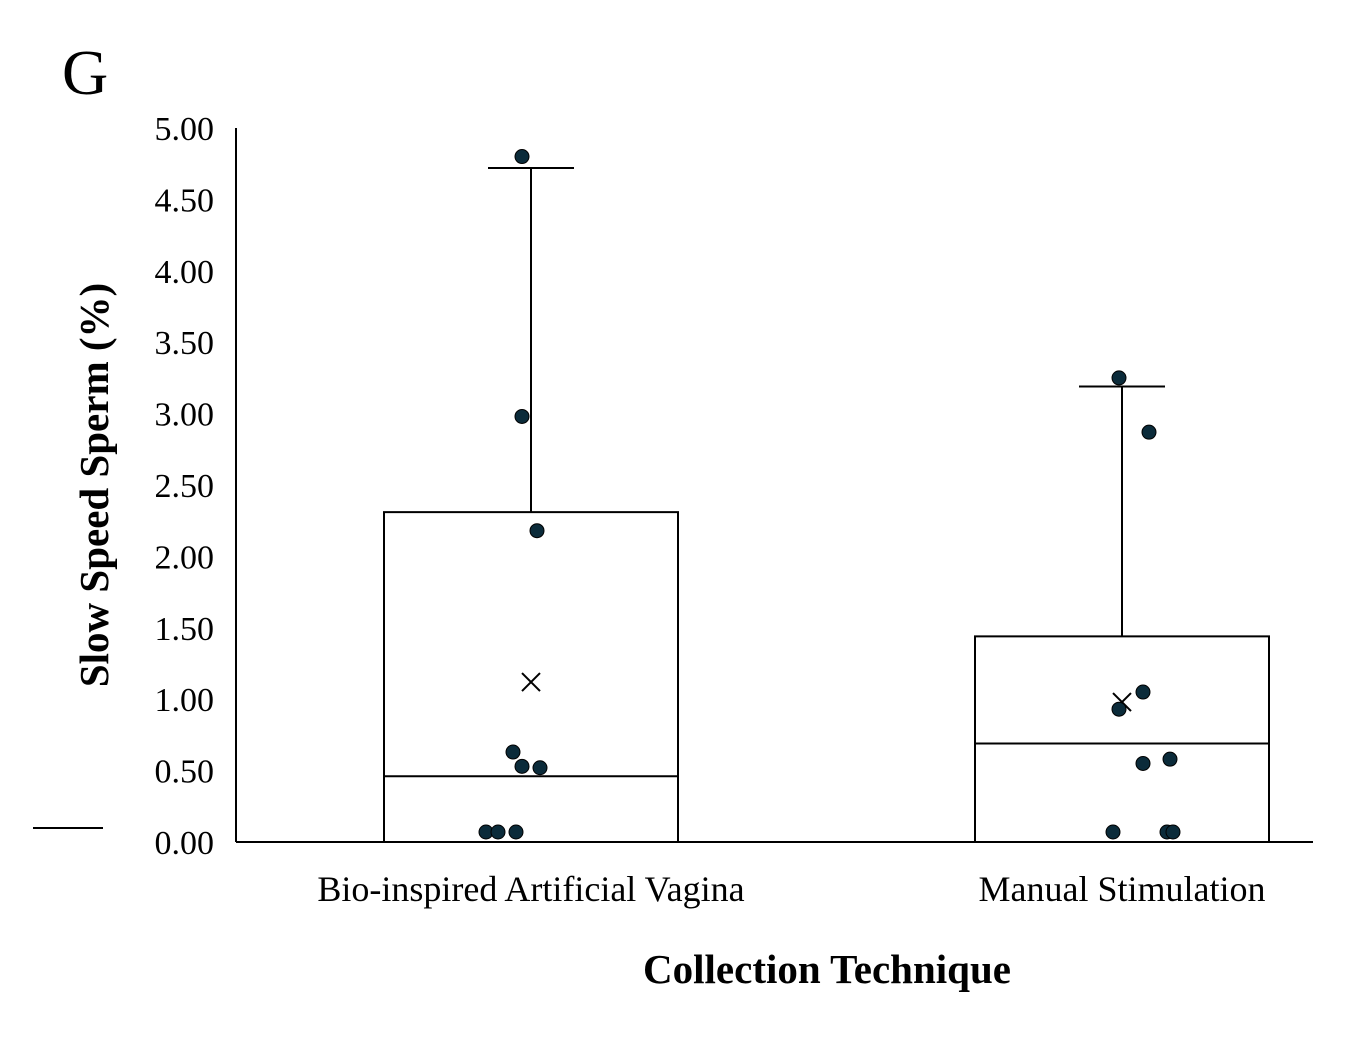 The height and width of the screenshot is (1039, 1353). I want to click on y-tick-label: 0.50, so click(185, 772).